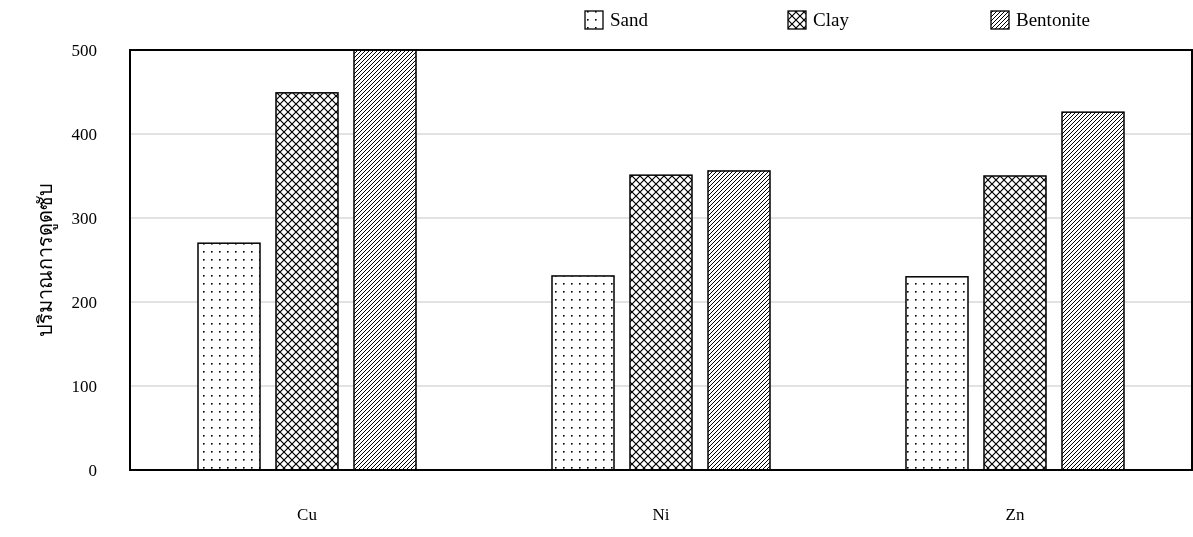 The width and height of the screenshot is (1193, 537). What do you see at coordinates (307, 514) in the screenshot?
I see `x-tick-label: Cu` at bounding box center [307, 514].